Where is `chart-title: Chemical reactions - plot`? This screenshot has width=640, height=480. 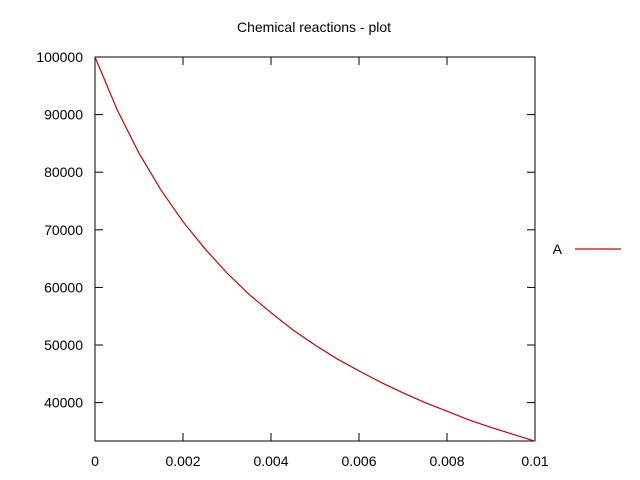 chart-title: Chemical reactions - plot is located at coordinates (314, 27).